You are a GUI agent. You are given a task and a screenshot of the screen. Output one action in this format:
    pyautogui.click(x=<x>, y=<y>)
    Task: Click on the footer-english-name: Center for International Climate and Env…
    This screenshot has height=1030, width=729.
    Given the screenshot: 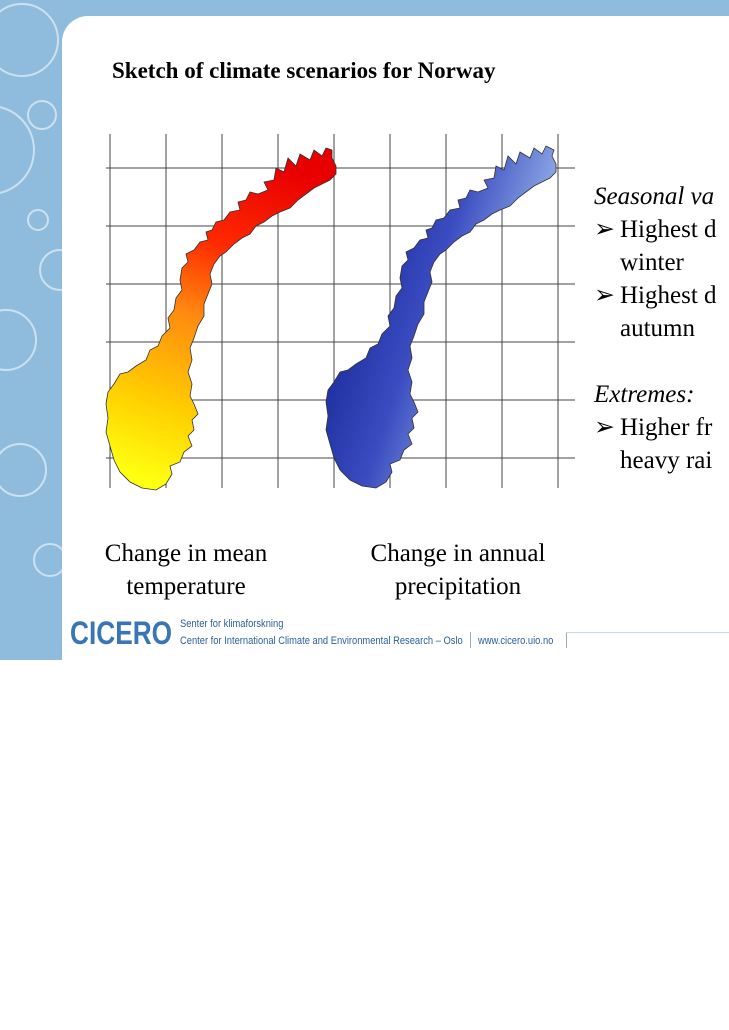 What is the action you would take?
    pyautogui.click(x=321, y=641)
    